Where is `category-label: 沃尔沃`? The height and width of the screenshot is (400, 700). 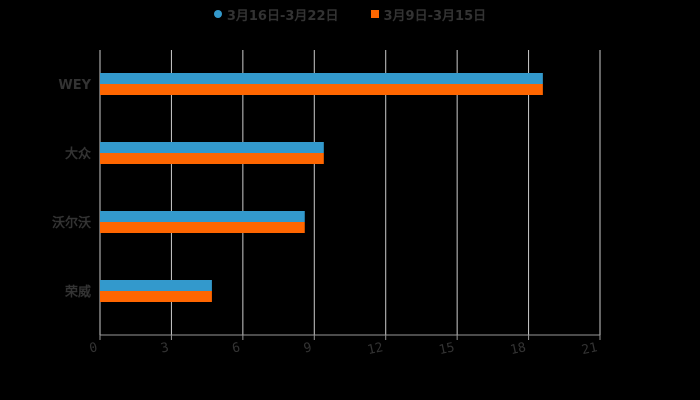
category-label: 沃尔沃 is located at coordinates (71, 223).